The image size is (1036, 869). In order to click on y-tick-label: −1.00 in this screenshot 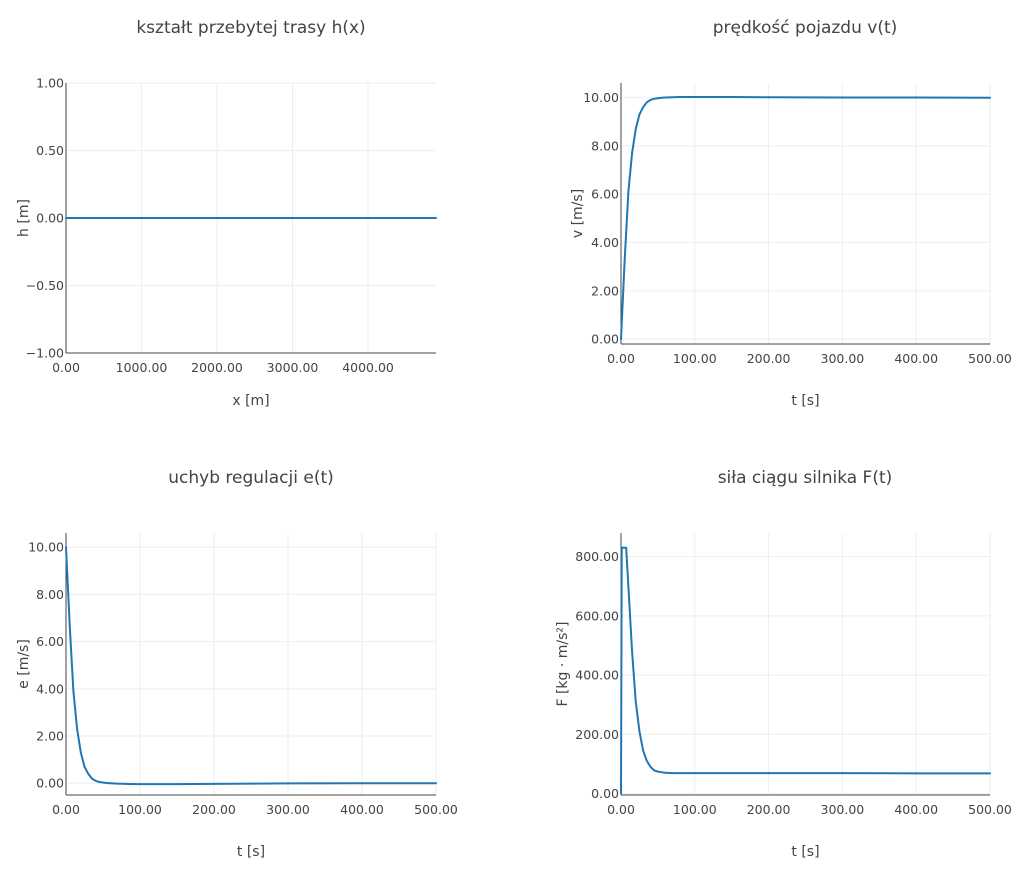, I will do `click(45, 353)`.